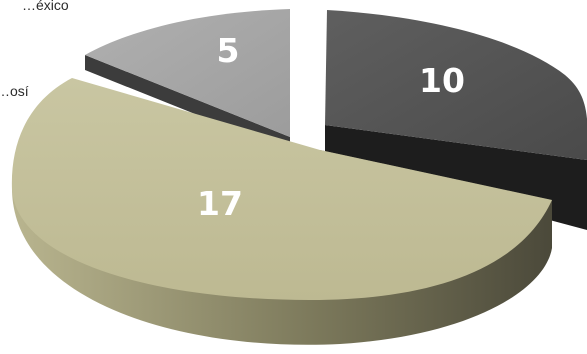 This screenshot has height=354, width=587. I want to click on slice-label-5: 5, so click(228, 50).